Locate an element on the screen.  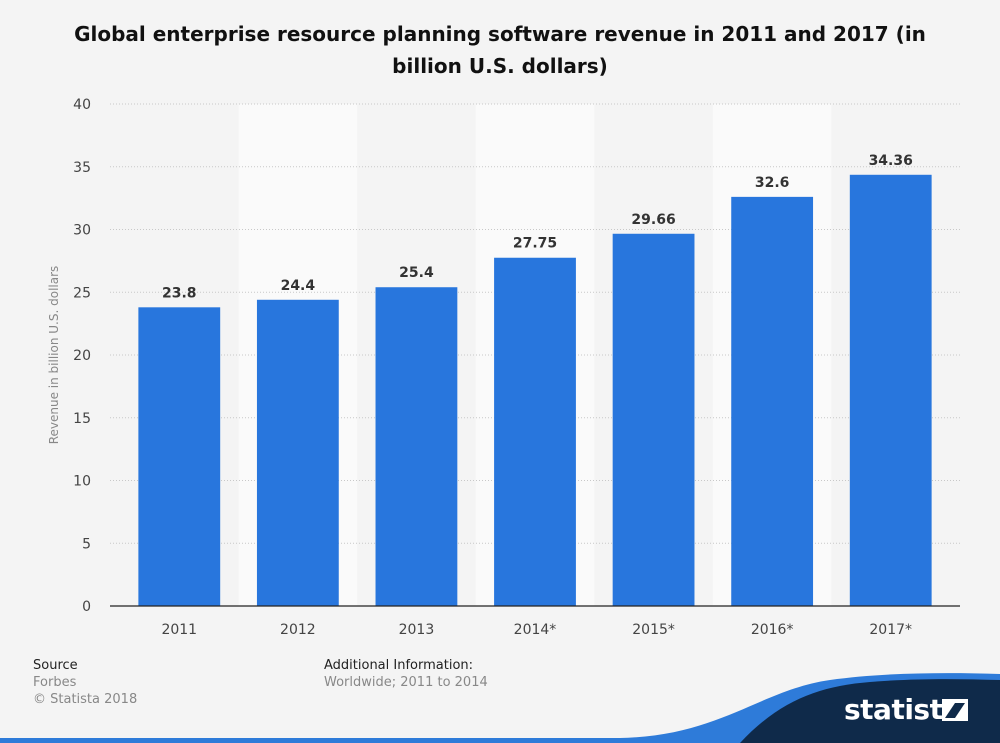
x-tick-label: 2011 is located at coordinates (179, 630).